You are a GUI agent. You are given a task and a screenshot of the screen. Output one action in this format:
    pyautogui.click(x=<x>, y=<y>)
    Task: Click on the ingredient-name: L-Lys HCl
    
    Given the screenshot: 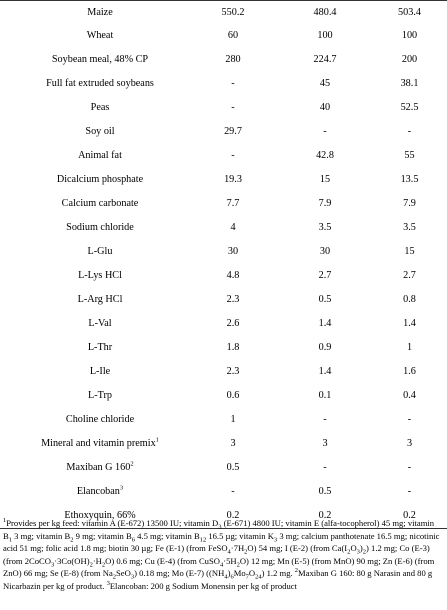 What is the action you would take?
    pyautogui.click(x=100, y=275)
    